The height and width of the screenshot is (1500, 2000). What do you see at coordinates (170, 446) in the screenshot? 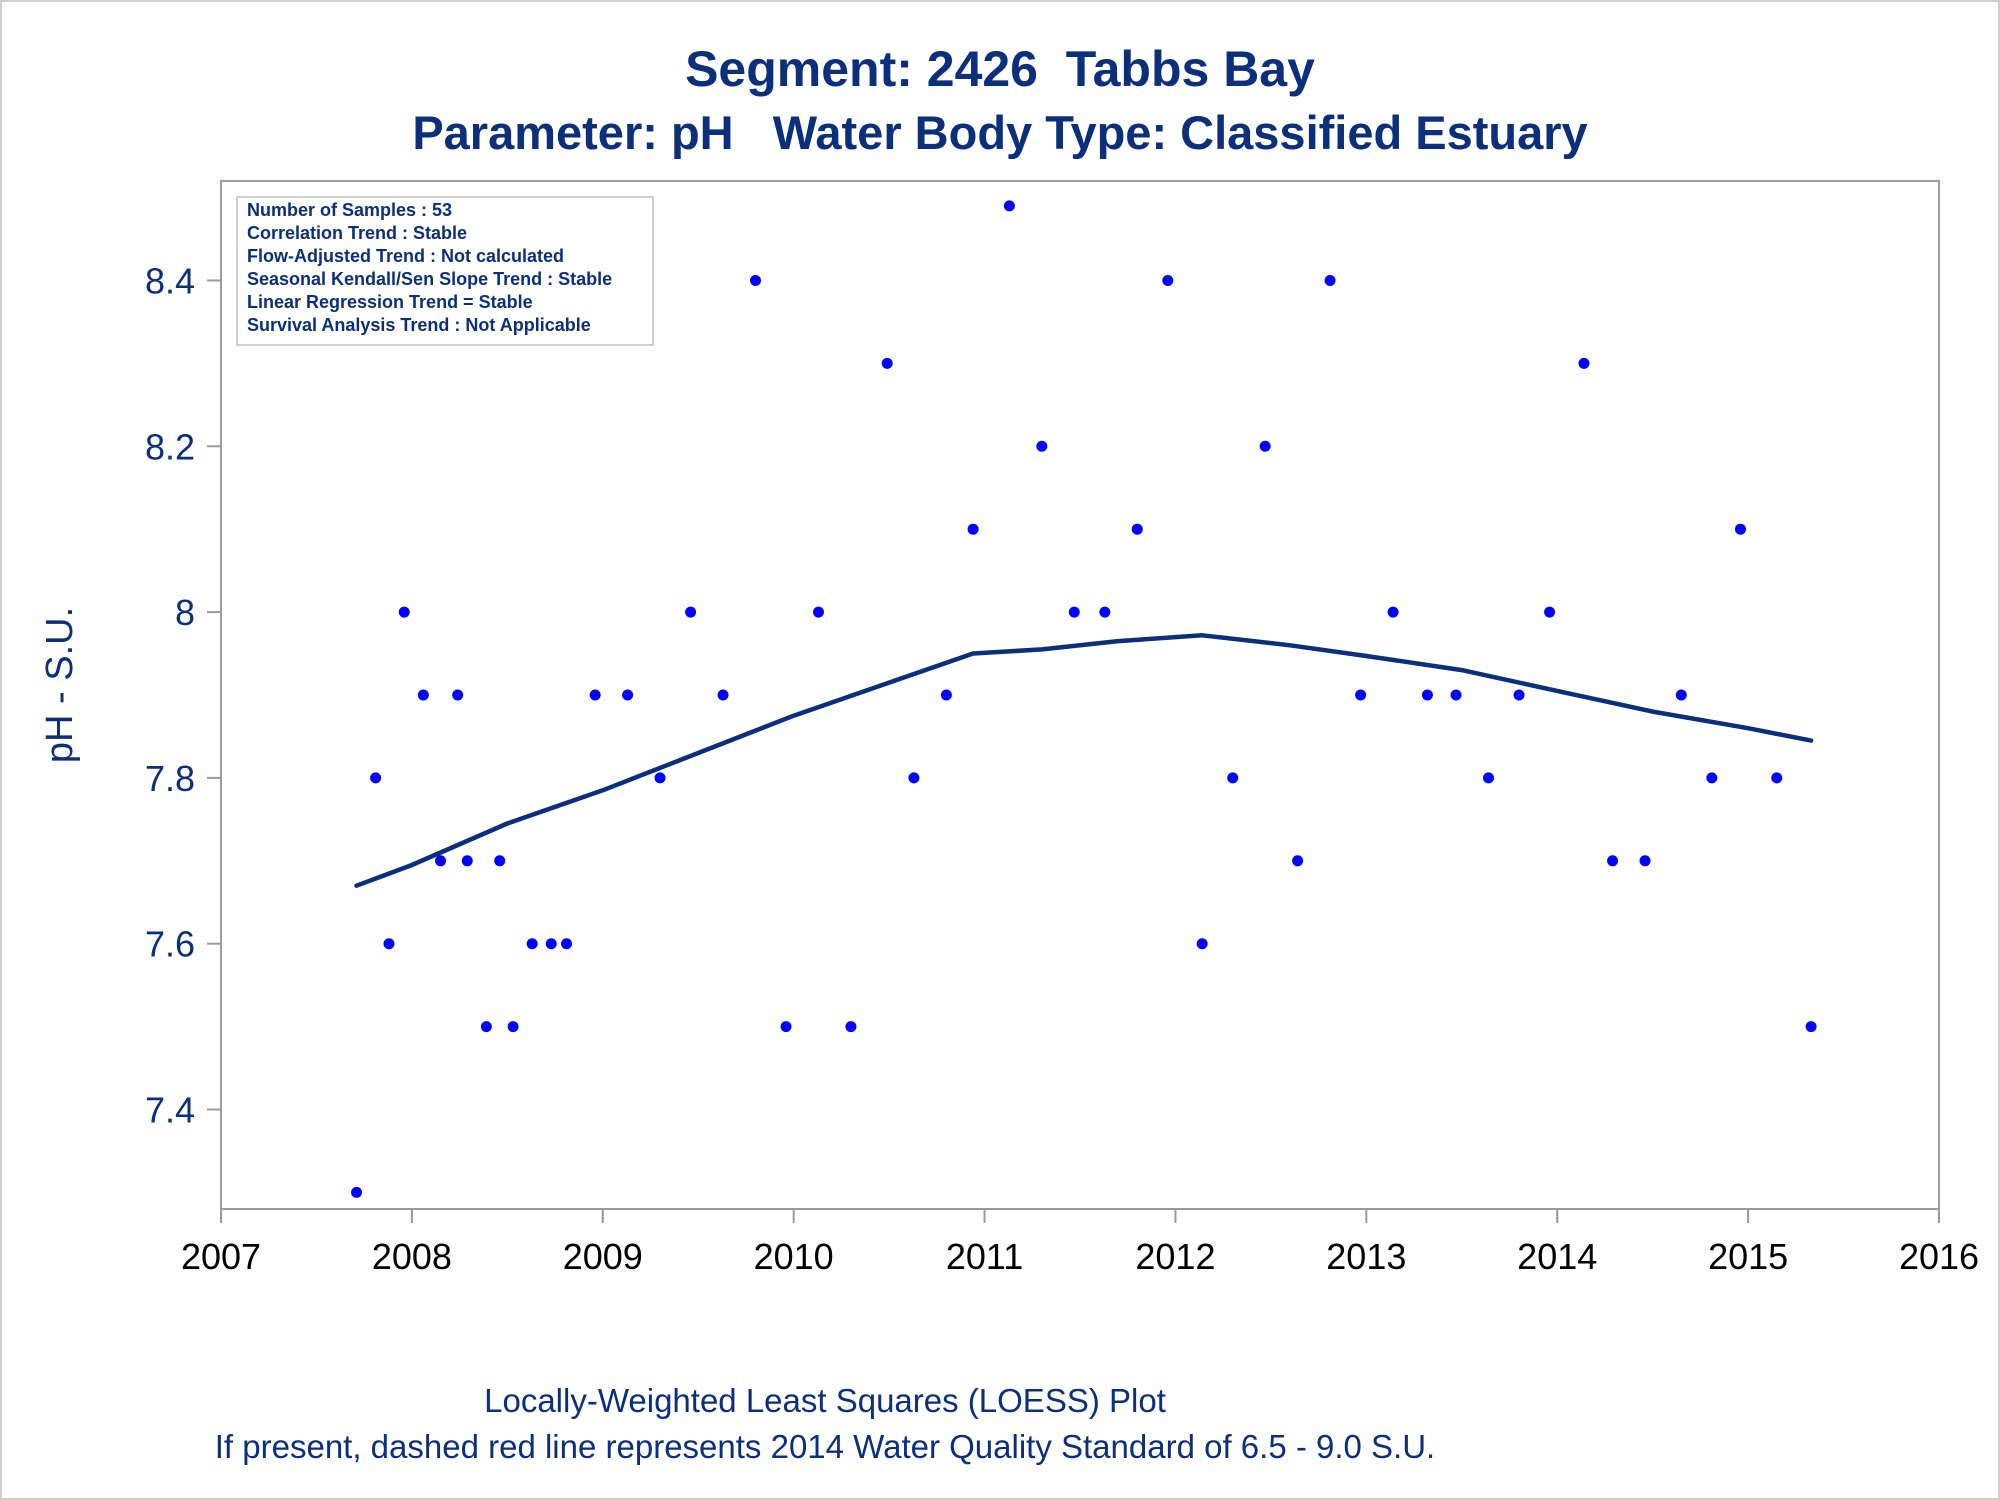
I see `y-tick-label: 8.2` at bounding box center [170, 446].